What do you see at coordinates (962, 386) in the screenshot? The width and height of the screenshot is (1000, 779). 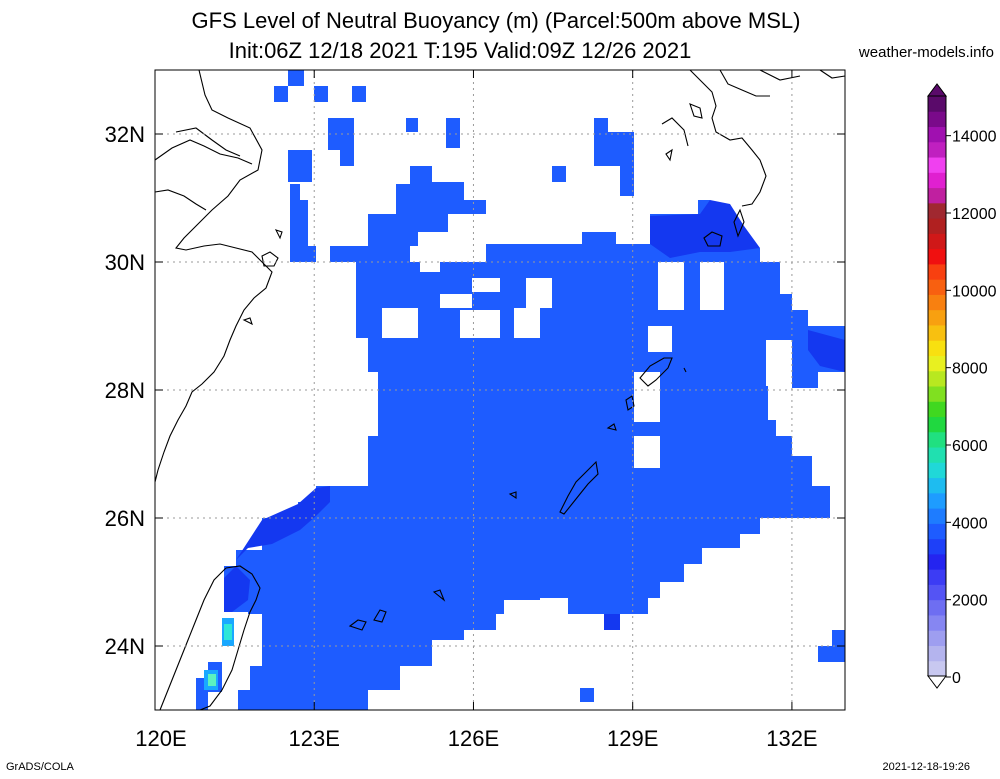 I see `colorbar: 0 2000 4000 6000 8000 10000 12000 14000` at bounding box center [962, 386].